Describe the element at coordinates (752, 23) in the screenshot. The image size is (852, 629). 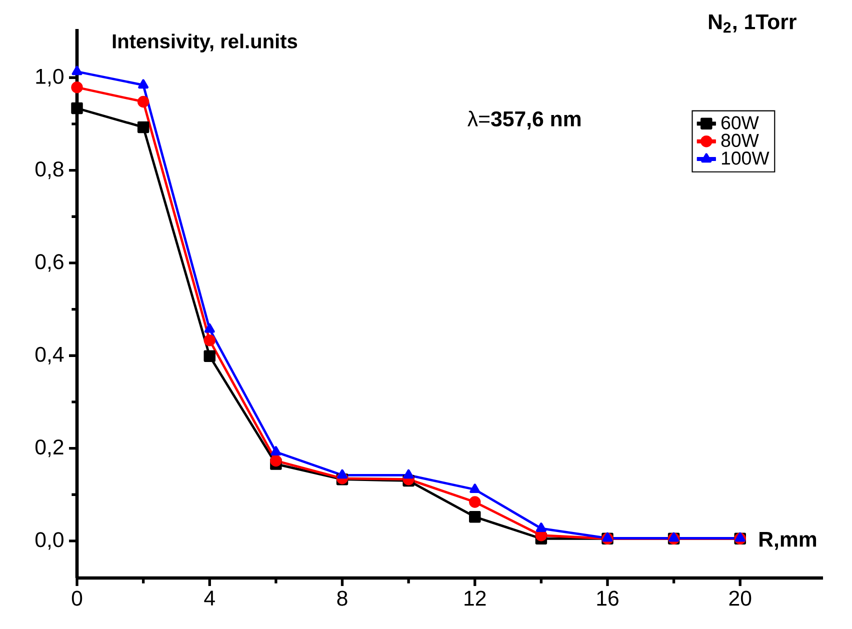
I see `text: N$_{2}$, 1Torr` at that location.